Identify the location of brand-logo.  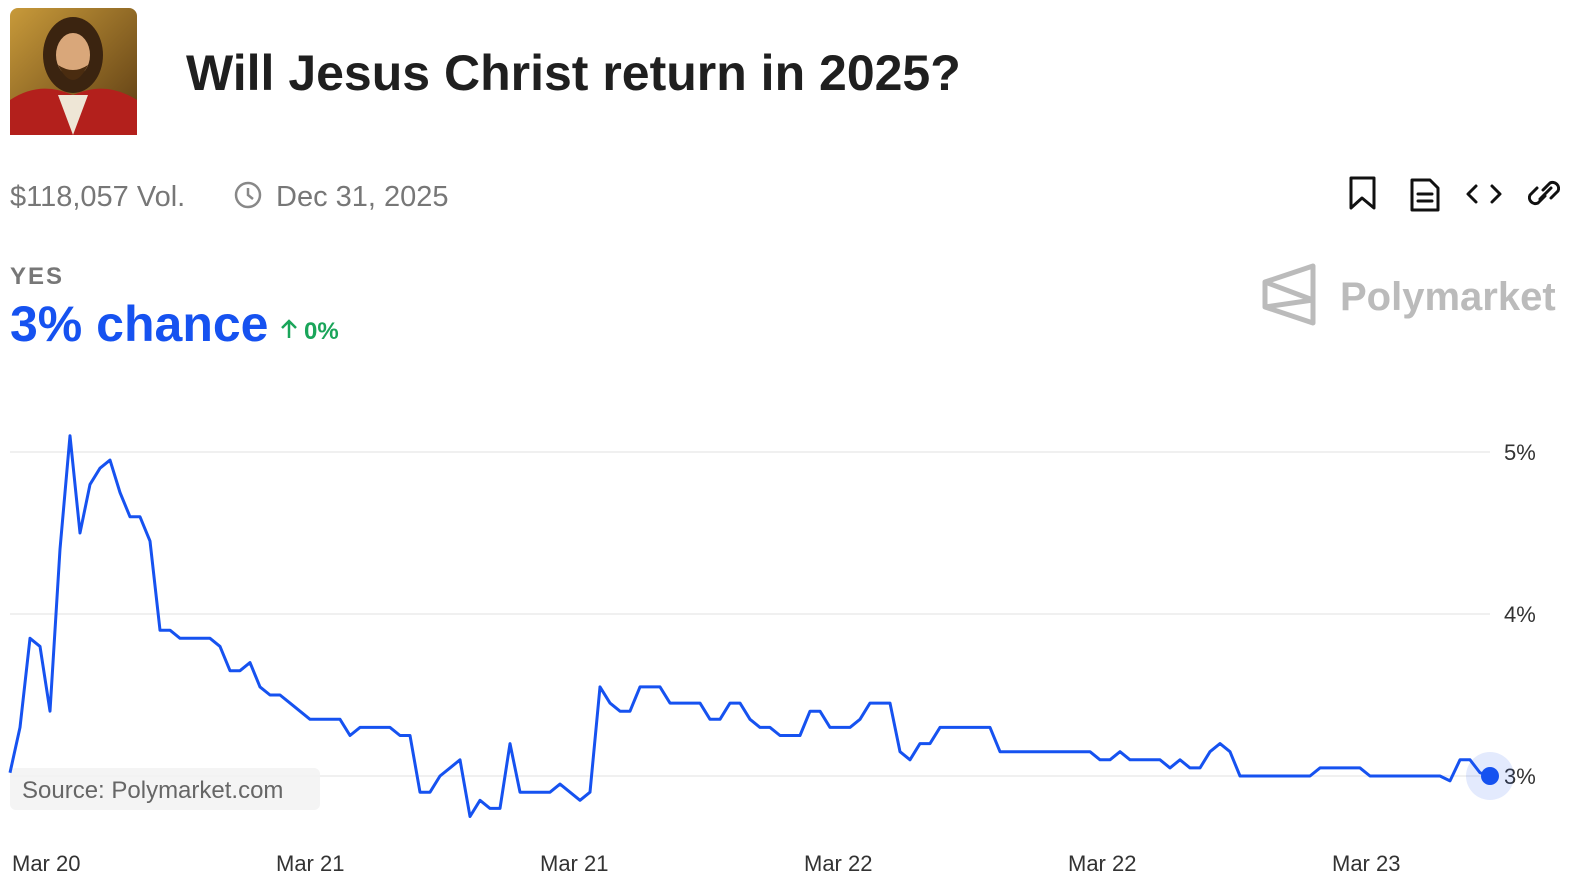
(1289, 294).